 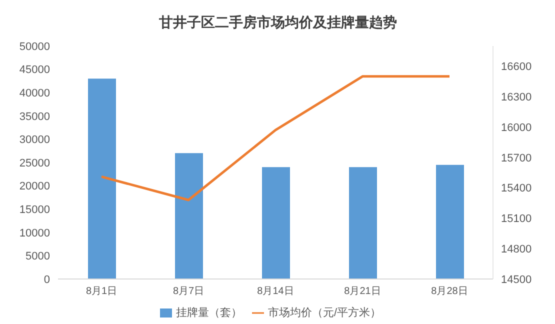 I want to click on y-tick-label: 10000, so click(x=34, y=233).